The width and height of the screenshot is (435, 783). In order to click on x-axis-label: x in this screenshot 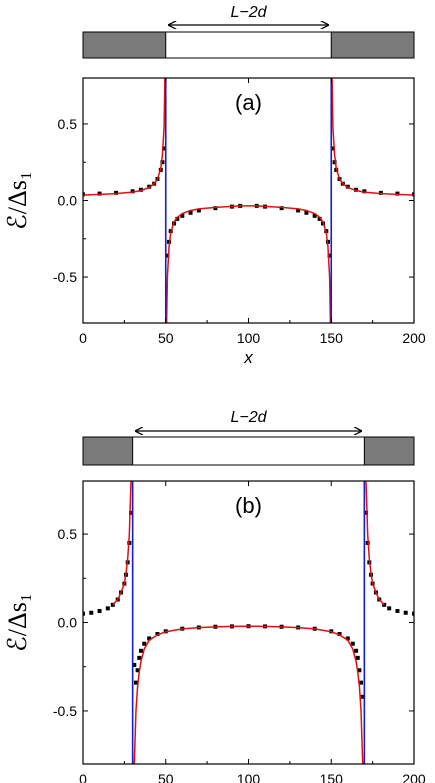, I will do `click(248, 357)`.